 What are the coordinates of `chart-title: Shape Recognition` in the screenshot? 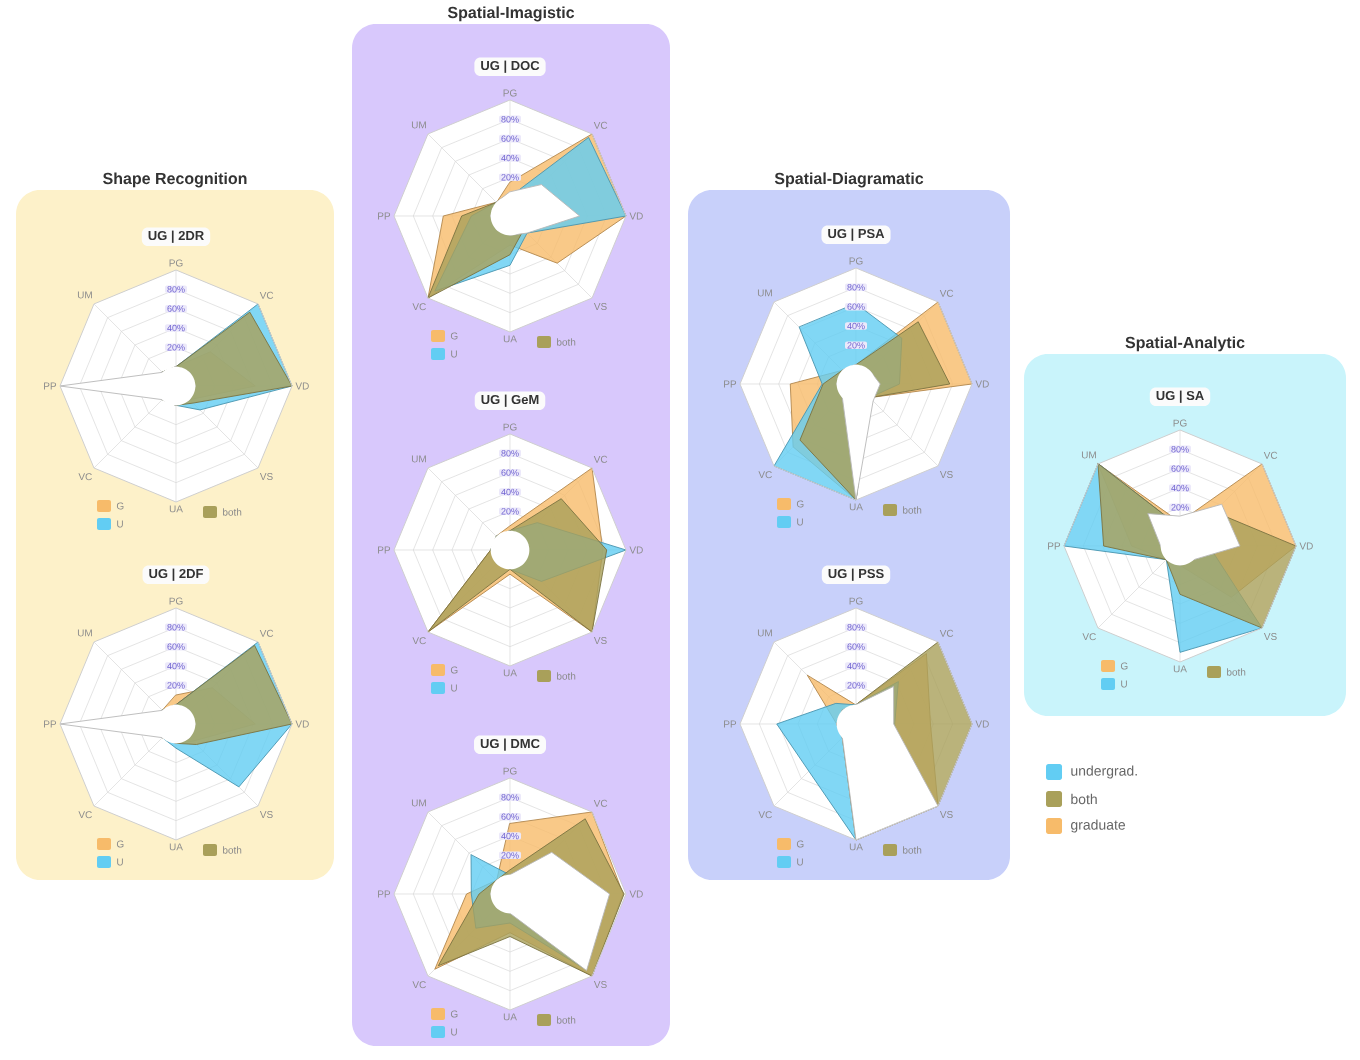 It's located at (175, 180).